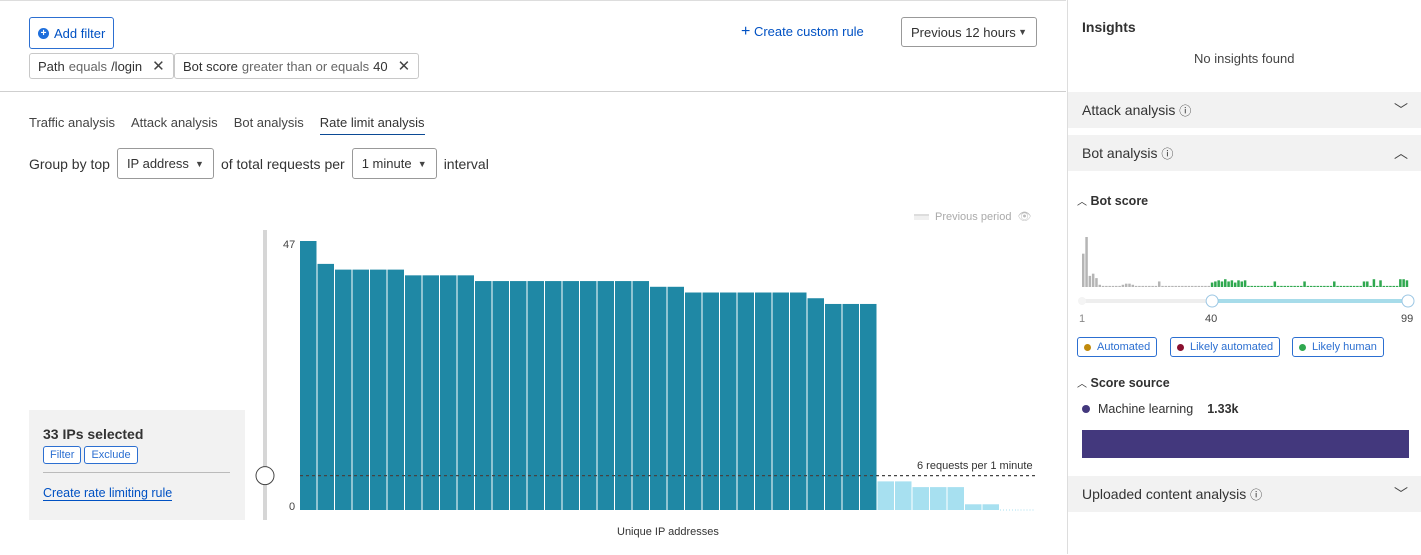 The image size is (1421, 555). Describe the element at coordinates (802, 32) in the screenshot. I see `create-custom-rule-link: + Create custom rule` at that location.